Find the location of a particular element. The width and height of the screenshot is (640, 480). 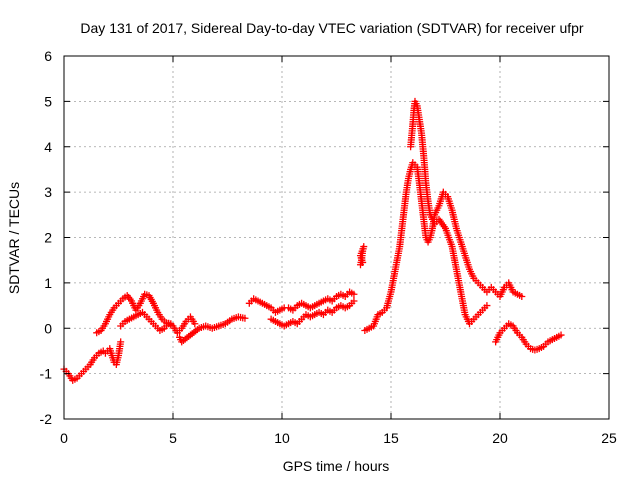

y-tick-label: 5 is located at coordinates (48, 101).